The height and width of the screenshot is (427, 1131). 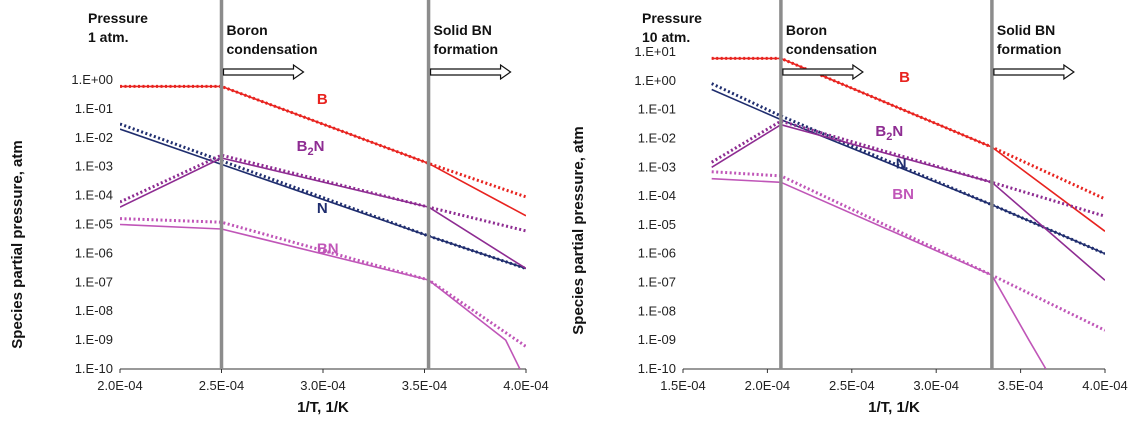 I want to click on series-b-solid-line, so click(x=908, y=144).